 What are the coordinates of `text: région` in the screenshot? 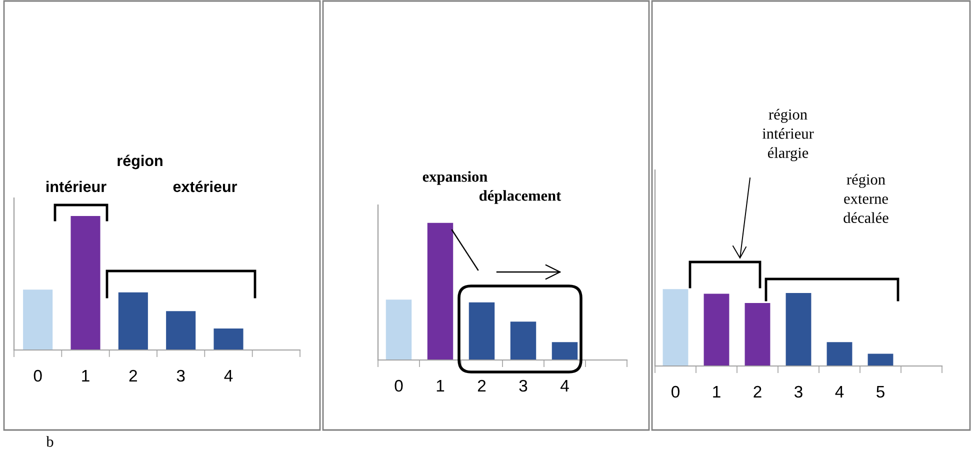 It's located at (140, 162).